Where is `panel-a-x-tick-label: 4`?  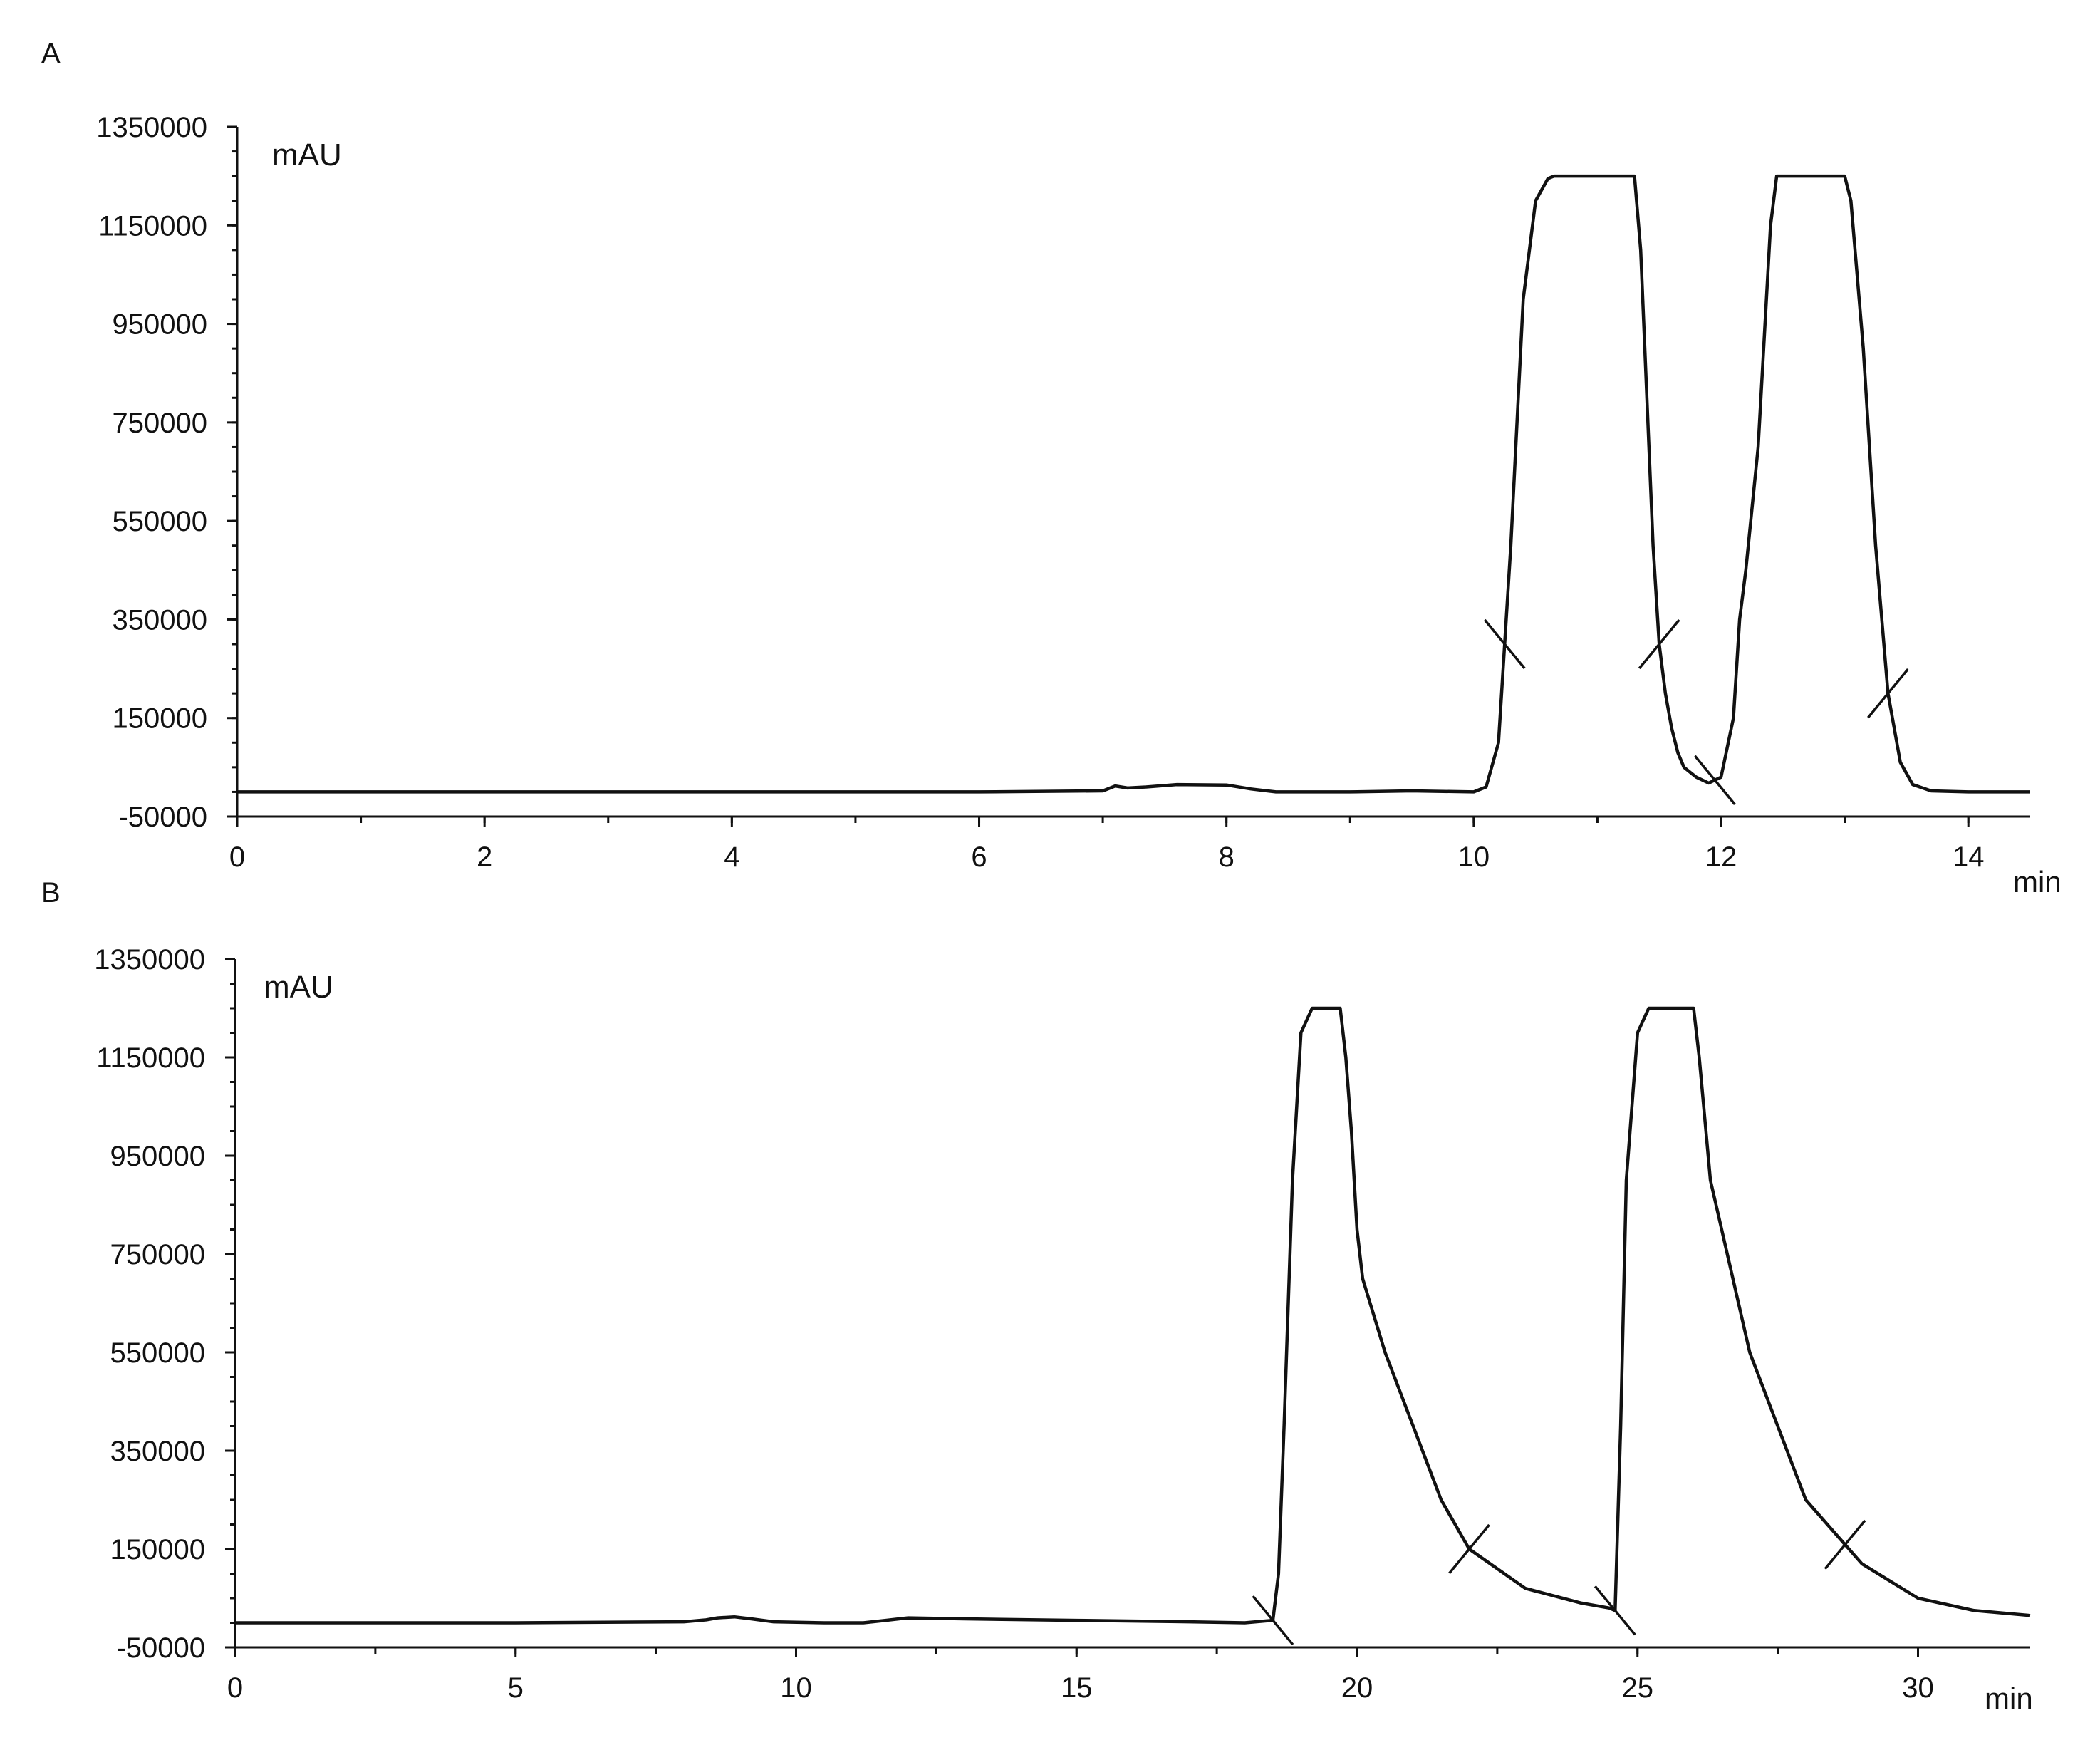
panel-a-x-tick-label: 4 is located at coordinates (731, 857).